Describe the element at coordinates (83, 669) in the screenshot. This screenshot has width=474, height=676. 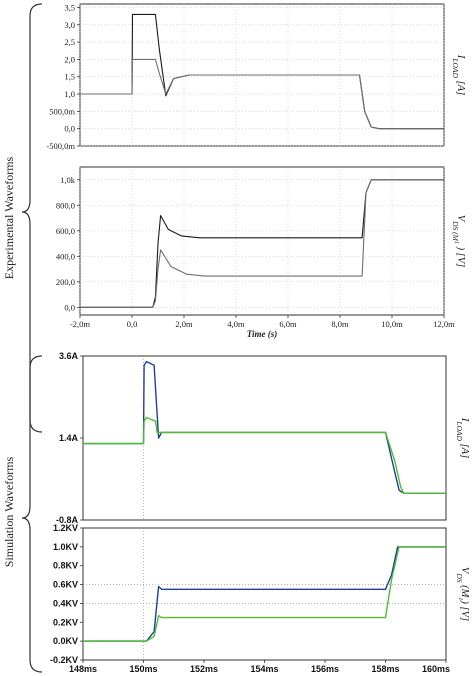
I see `x-tick-label: 148ms` at that location.